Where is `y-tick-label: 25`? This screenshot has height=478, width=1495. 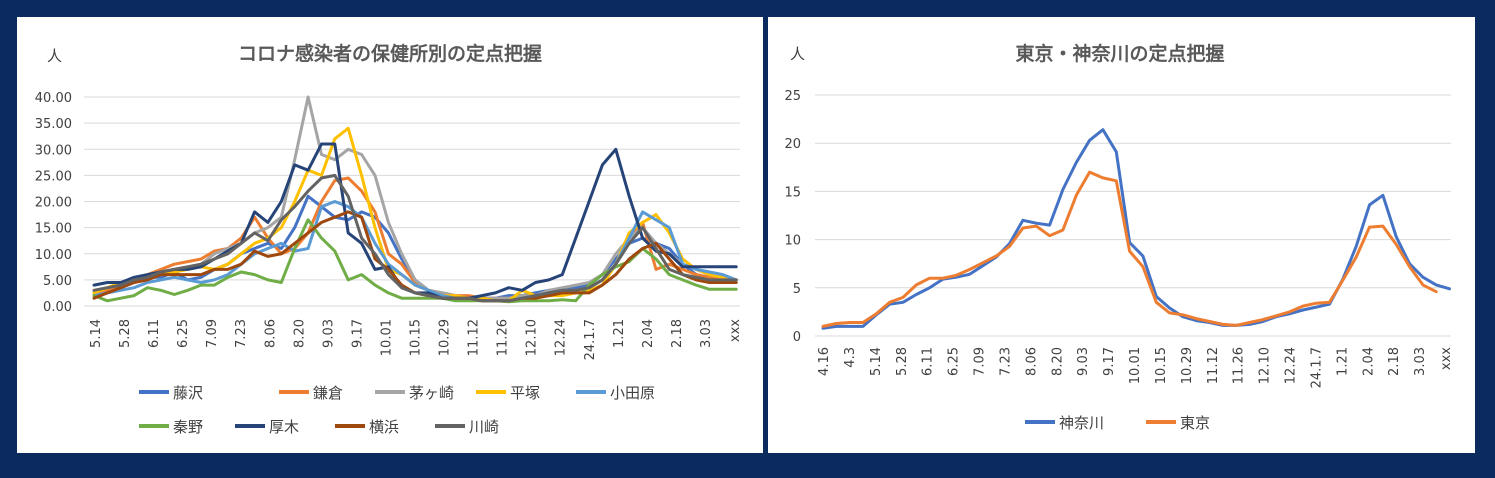 y-tick-label: 25 is located at coordinates (792, 96).